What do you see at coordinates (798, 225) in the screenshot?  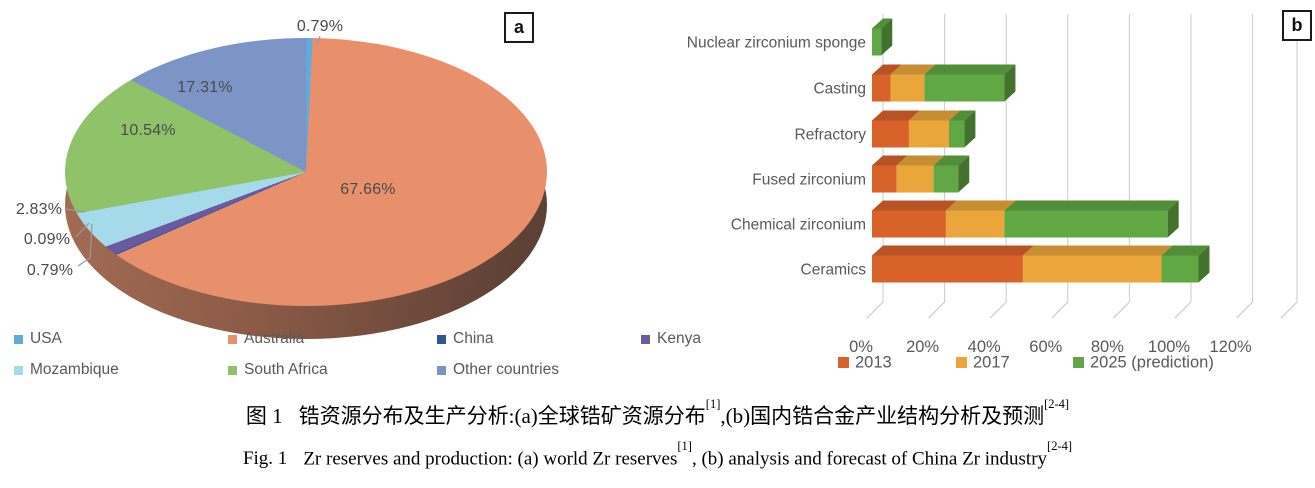 I see `category-label: Chemical zirconium` at bounding box center [798, 225].